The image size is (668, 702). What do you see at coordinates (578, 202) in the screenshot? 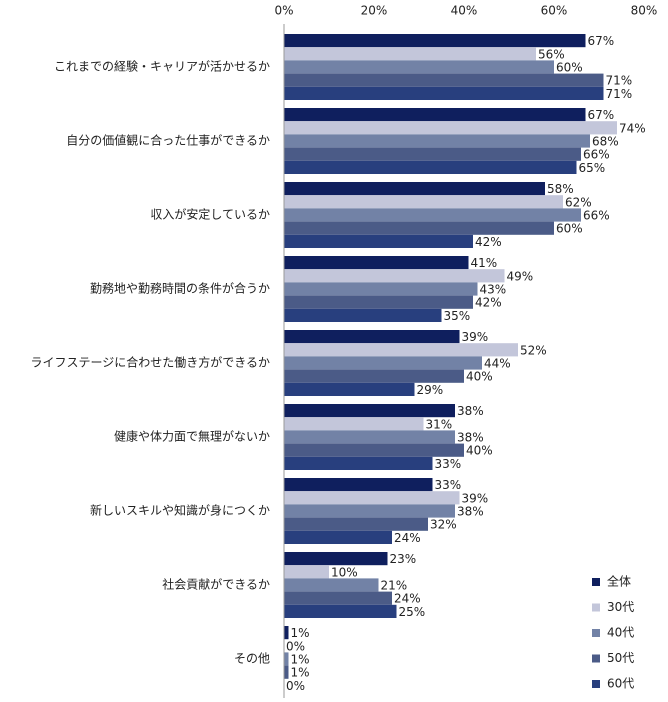
I see `value-label: 62%` at bounding box center [578, 202].